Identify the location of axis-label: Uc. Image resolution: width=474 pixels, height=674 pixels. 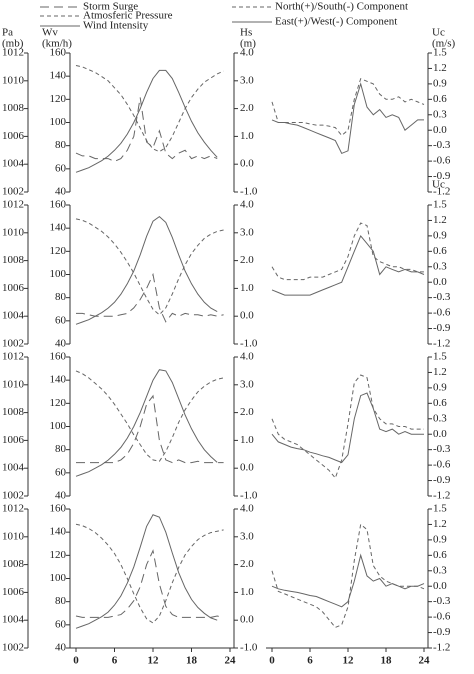
(438, 33).